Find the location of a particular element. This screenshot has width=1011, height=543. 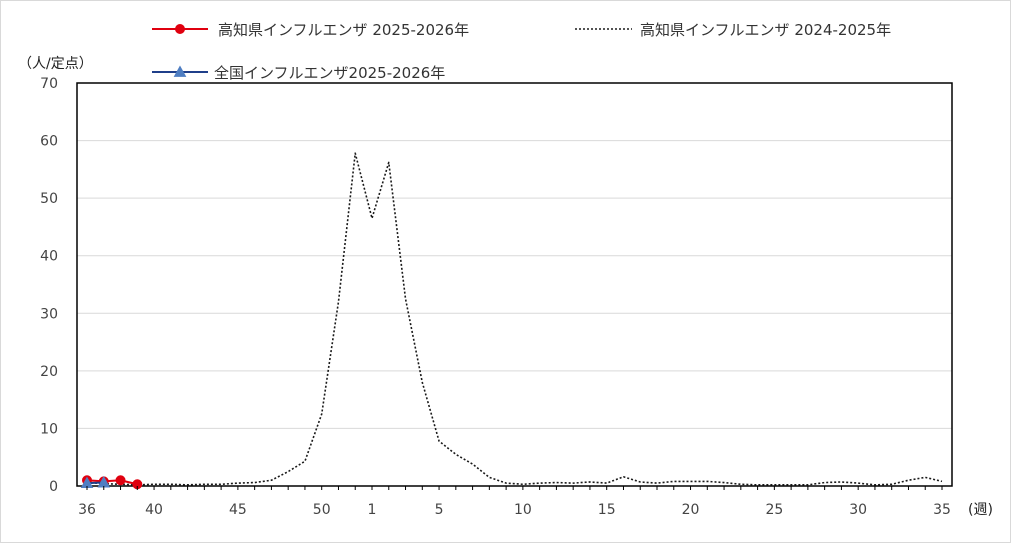

y-tick-label-10: 10 is located at coordinates (49, 429).